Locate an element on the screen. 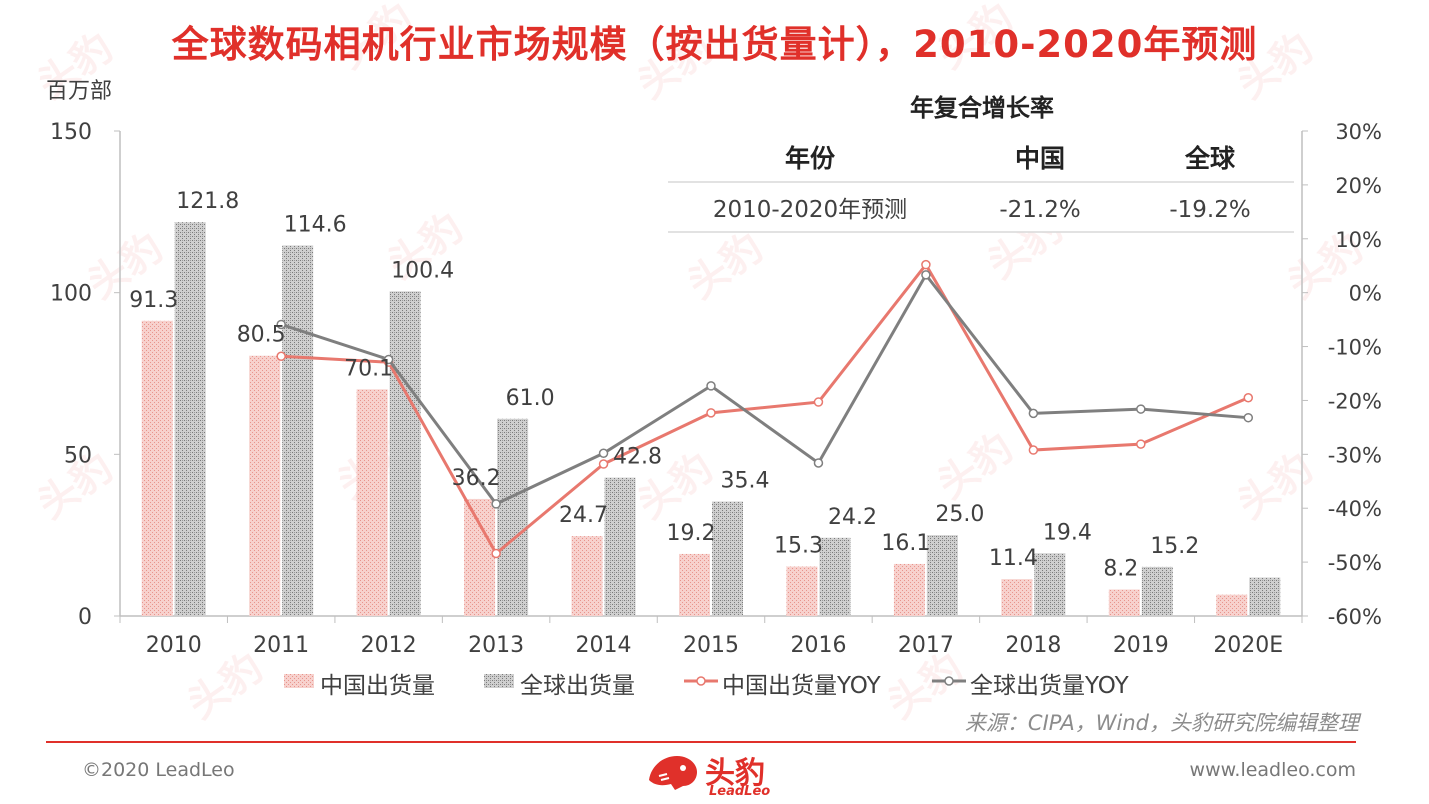  label-global-2015: 35.4 is located at coordinates (745, 481).